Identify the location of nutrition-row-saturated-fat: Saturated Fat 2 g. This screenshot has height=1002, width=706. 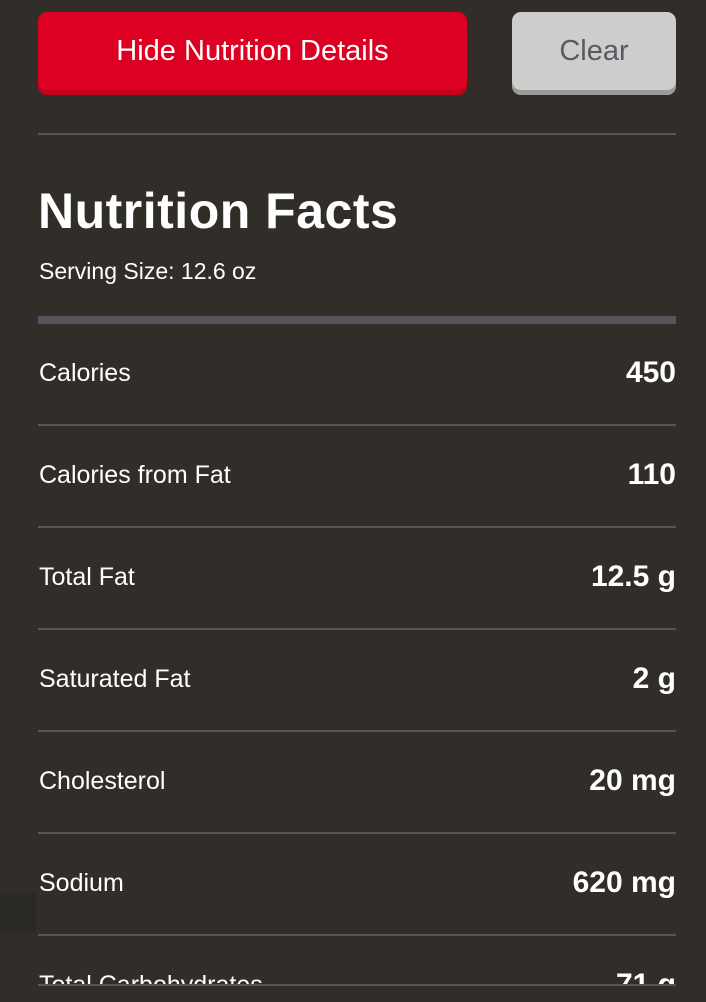
(357, 681).